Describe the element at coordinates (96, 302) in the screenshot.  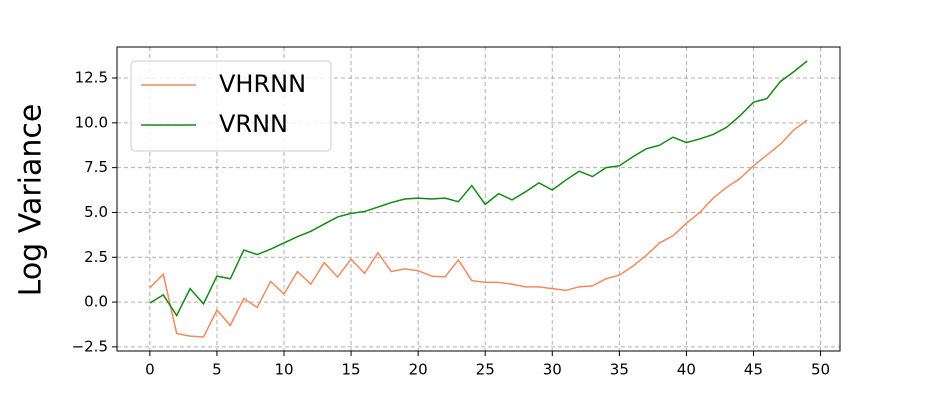
I see `y-tick-label: 0.0` at that location.